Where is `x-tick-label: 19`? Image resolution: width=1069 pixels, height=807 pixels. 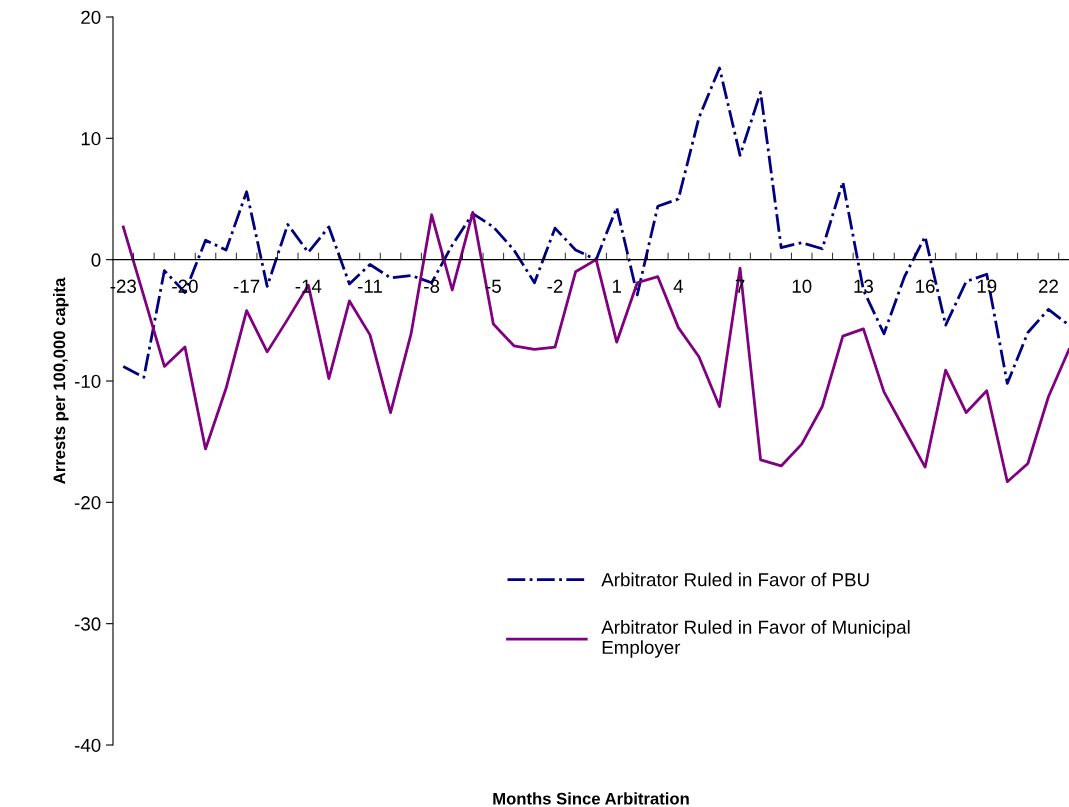 x-tick-label: 19 is located at coordinates (987, 286).